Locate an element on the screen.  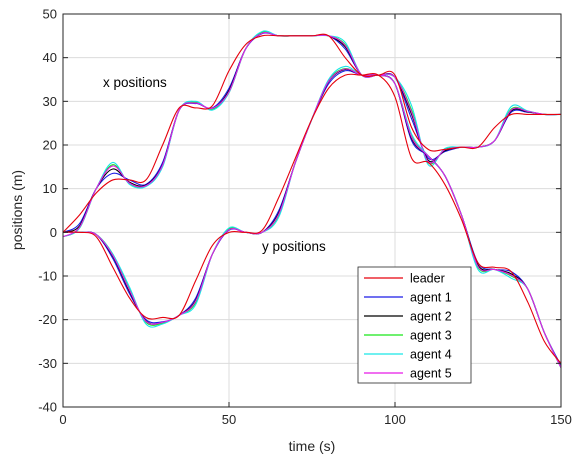
legend-label-agent-1: agent 1 is located at coordinates (431, 298).